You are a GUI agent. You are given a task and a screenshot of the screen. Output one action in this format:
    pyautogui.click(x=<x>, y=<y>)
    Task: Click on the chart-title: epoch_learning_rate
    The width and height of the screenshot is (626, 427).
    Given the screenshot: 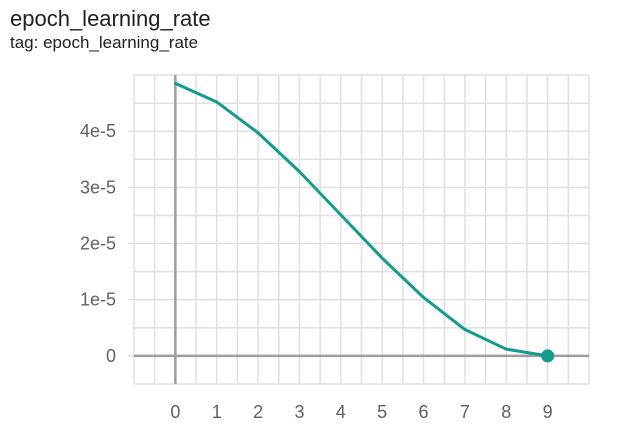 What is the action you would take?
    pyautogui.click(x=110, y=18)
    